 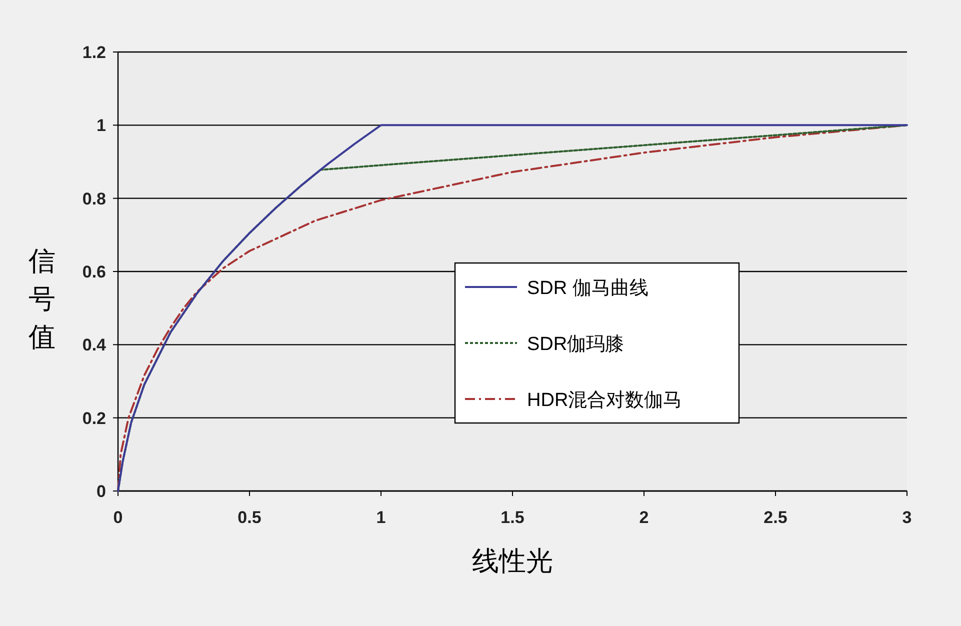 What do you see at coordinates (94, 418) in the screenshot?
I see `y-tick-label: 0.2` at bounding box center [94, 418].